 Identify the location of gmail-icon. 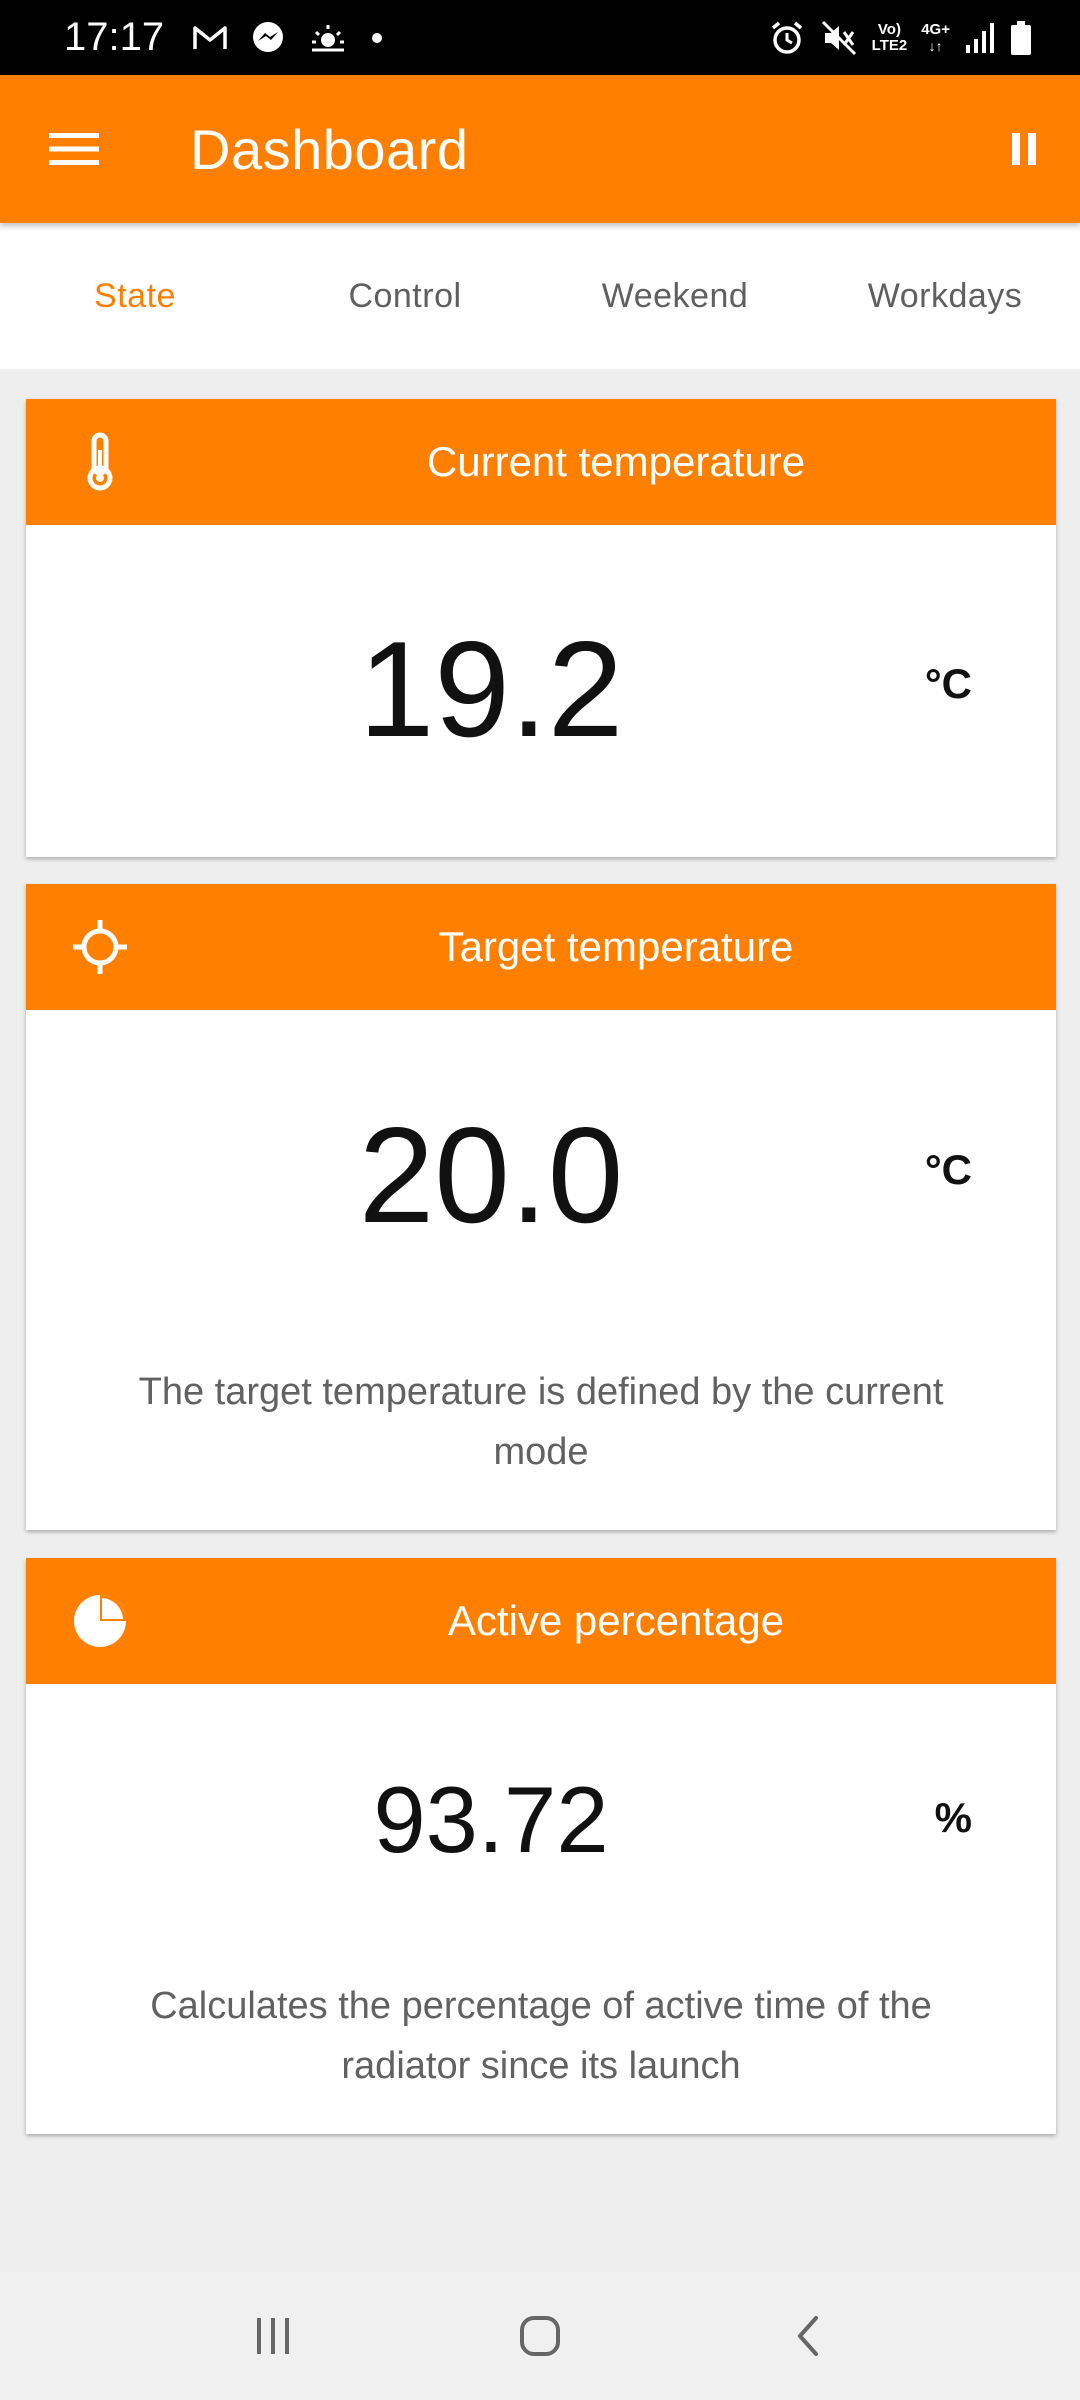
(210, 38).